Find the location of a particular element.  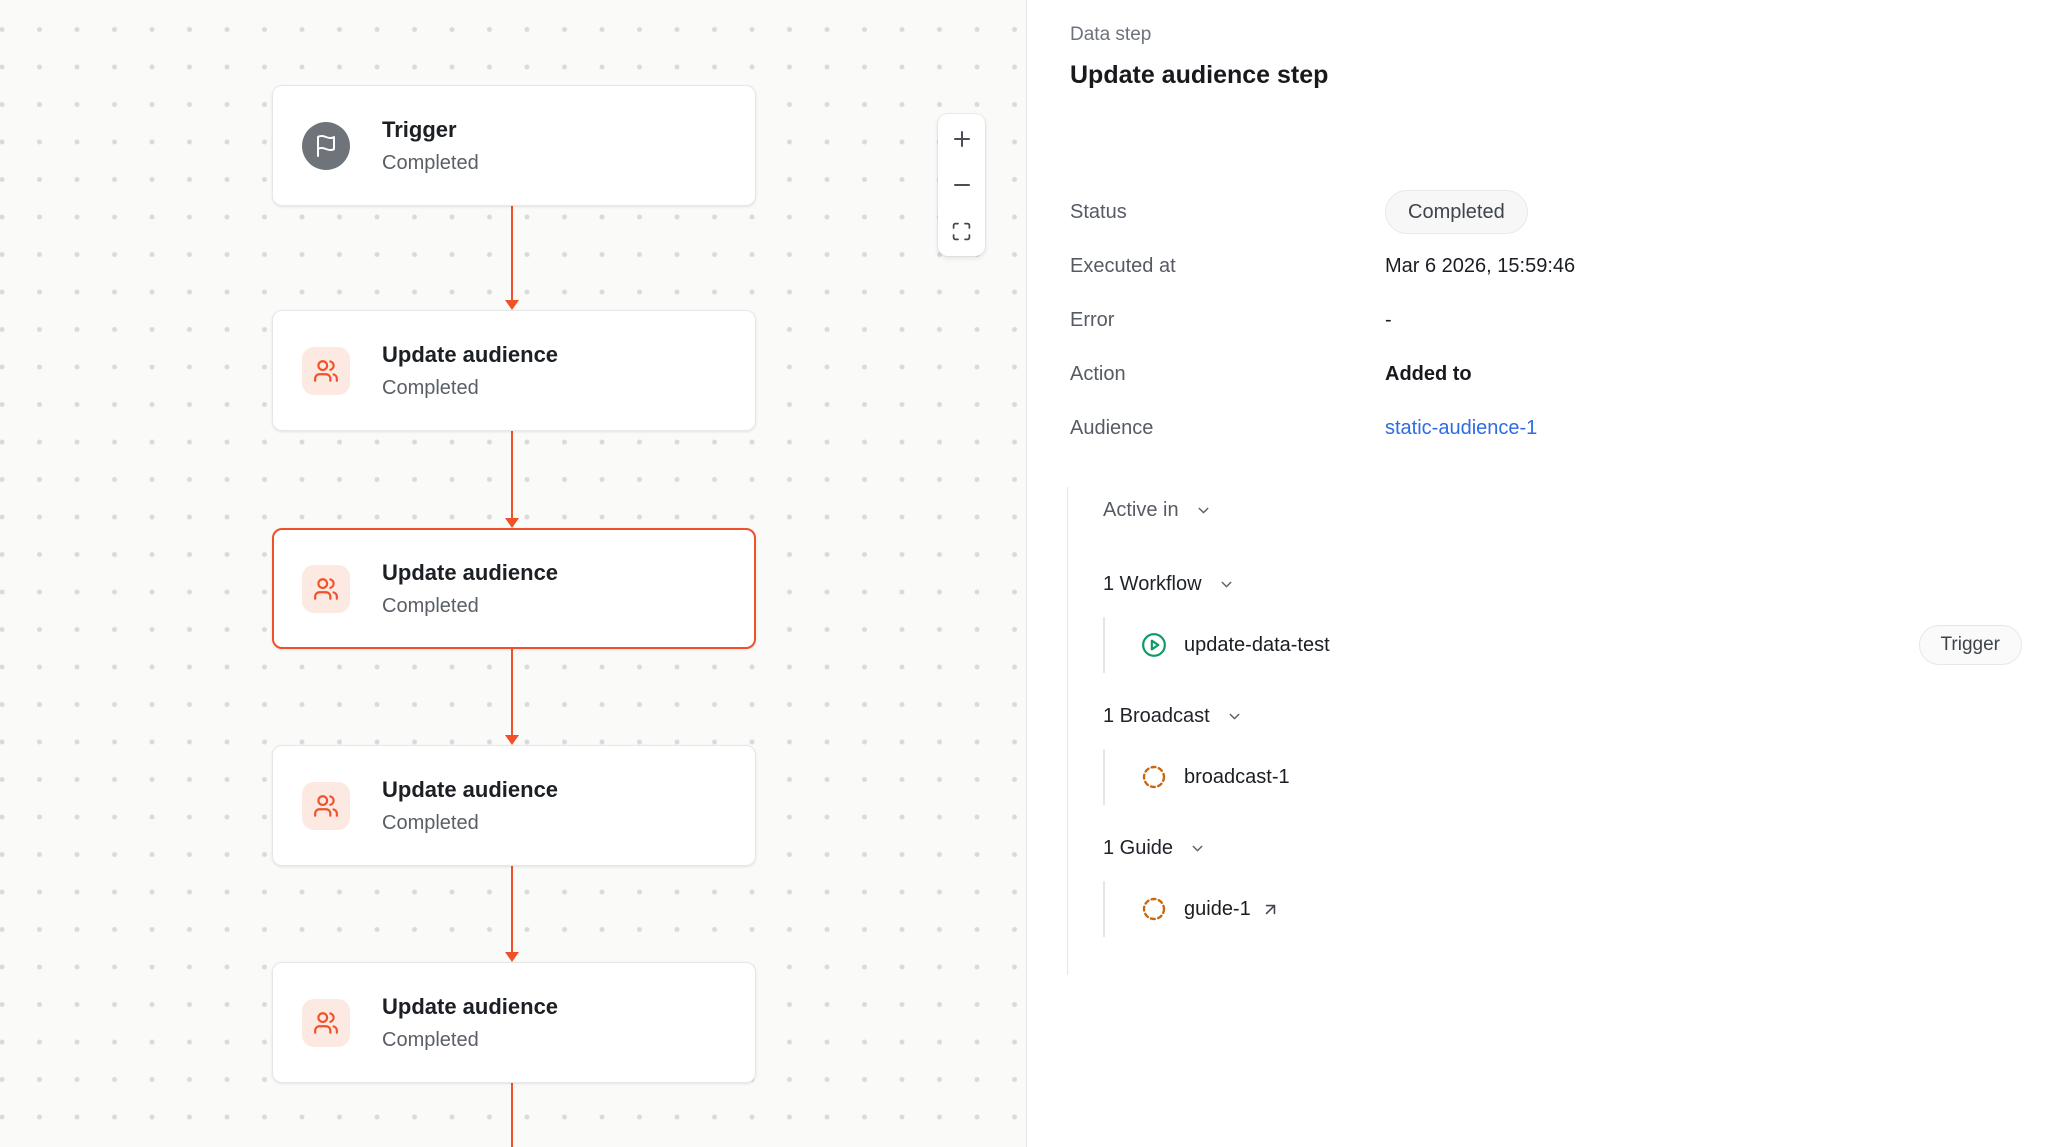

trigger-badge: Trigger is located at coordinates (1970, 645).